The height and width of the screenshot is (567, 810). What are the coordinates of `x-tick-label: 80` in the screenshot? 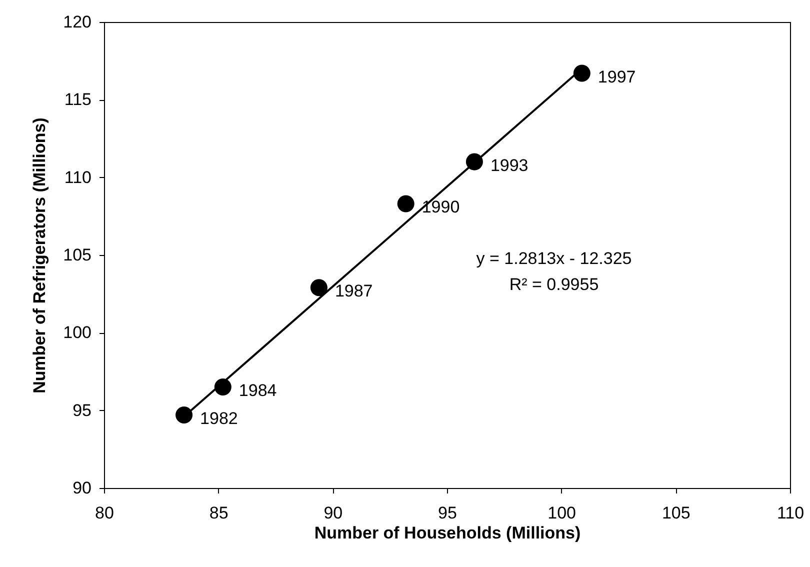 It's located at (104, 513).